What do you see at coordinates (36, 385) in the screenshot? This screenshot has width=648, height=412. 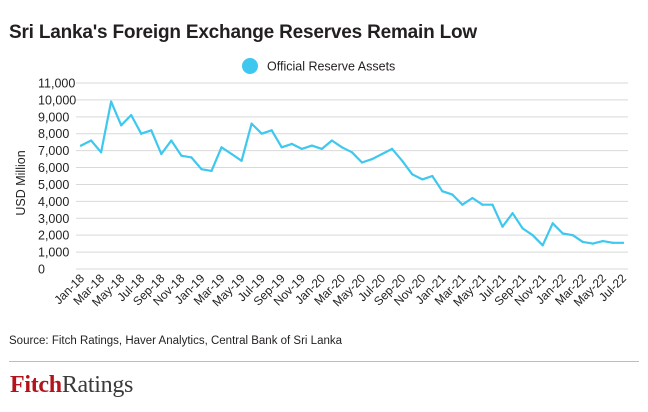 I see `logo-fitch-text: Fitch` at bounding box center [36, 385].